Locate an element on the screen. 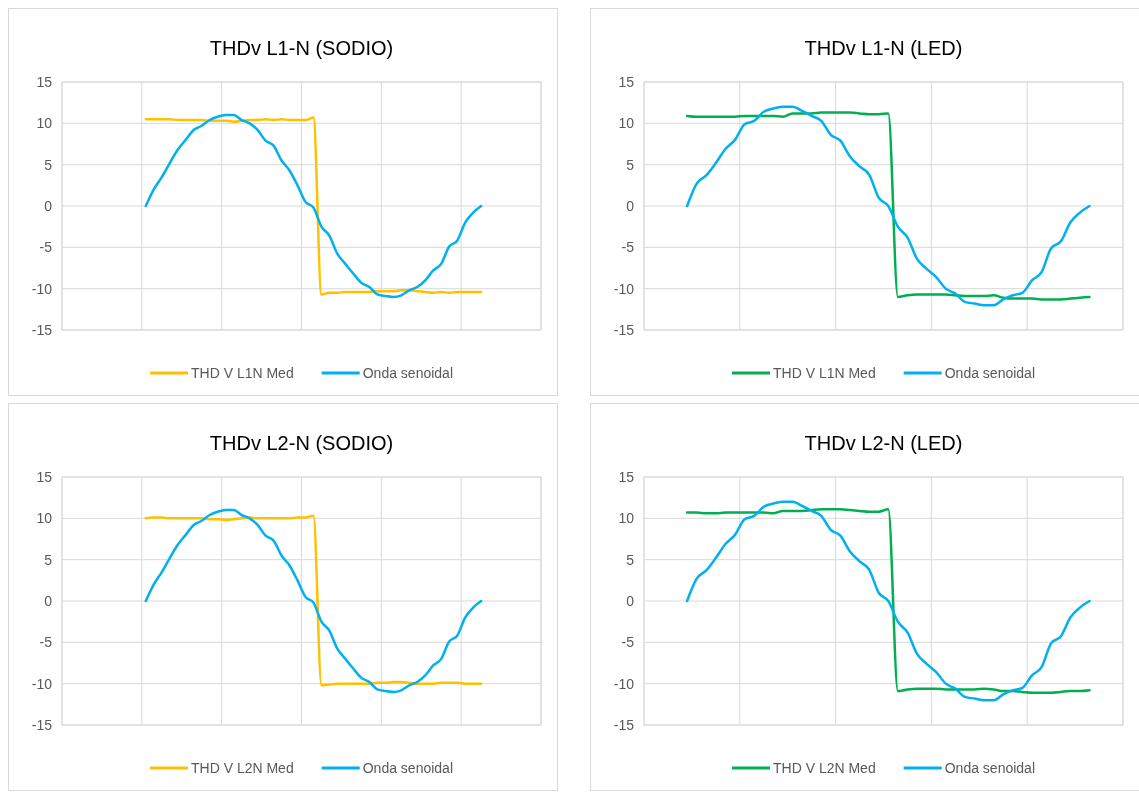 The image size is (1139, 792). chart-title: THDv L1-N (LED) is located at coordinates (883, 48).